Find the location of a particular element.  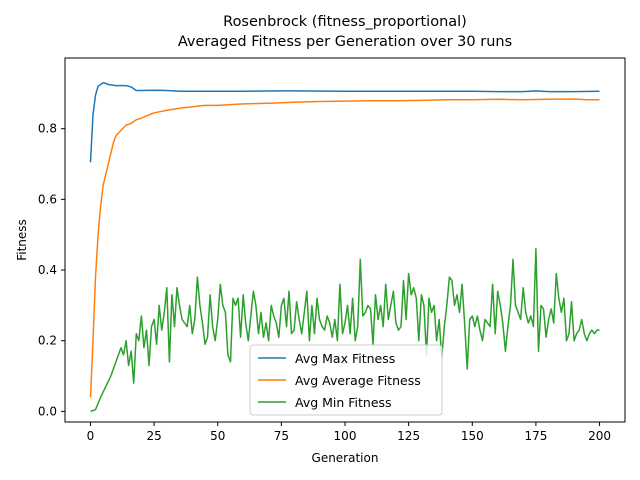

y-tick-label: 0.2 is located at coordinates (47, 341).